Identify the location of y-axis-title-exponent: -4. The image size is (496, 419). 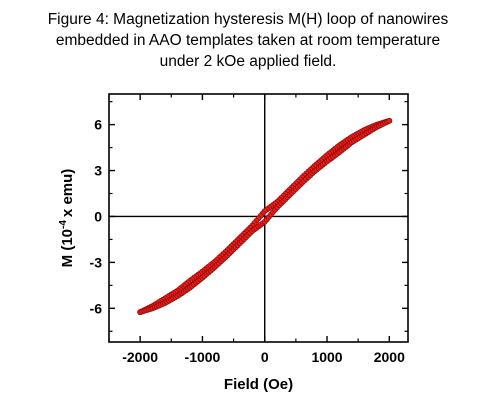
(63, 224).